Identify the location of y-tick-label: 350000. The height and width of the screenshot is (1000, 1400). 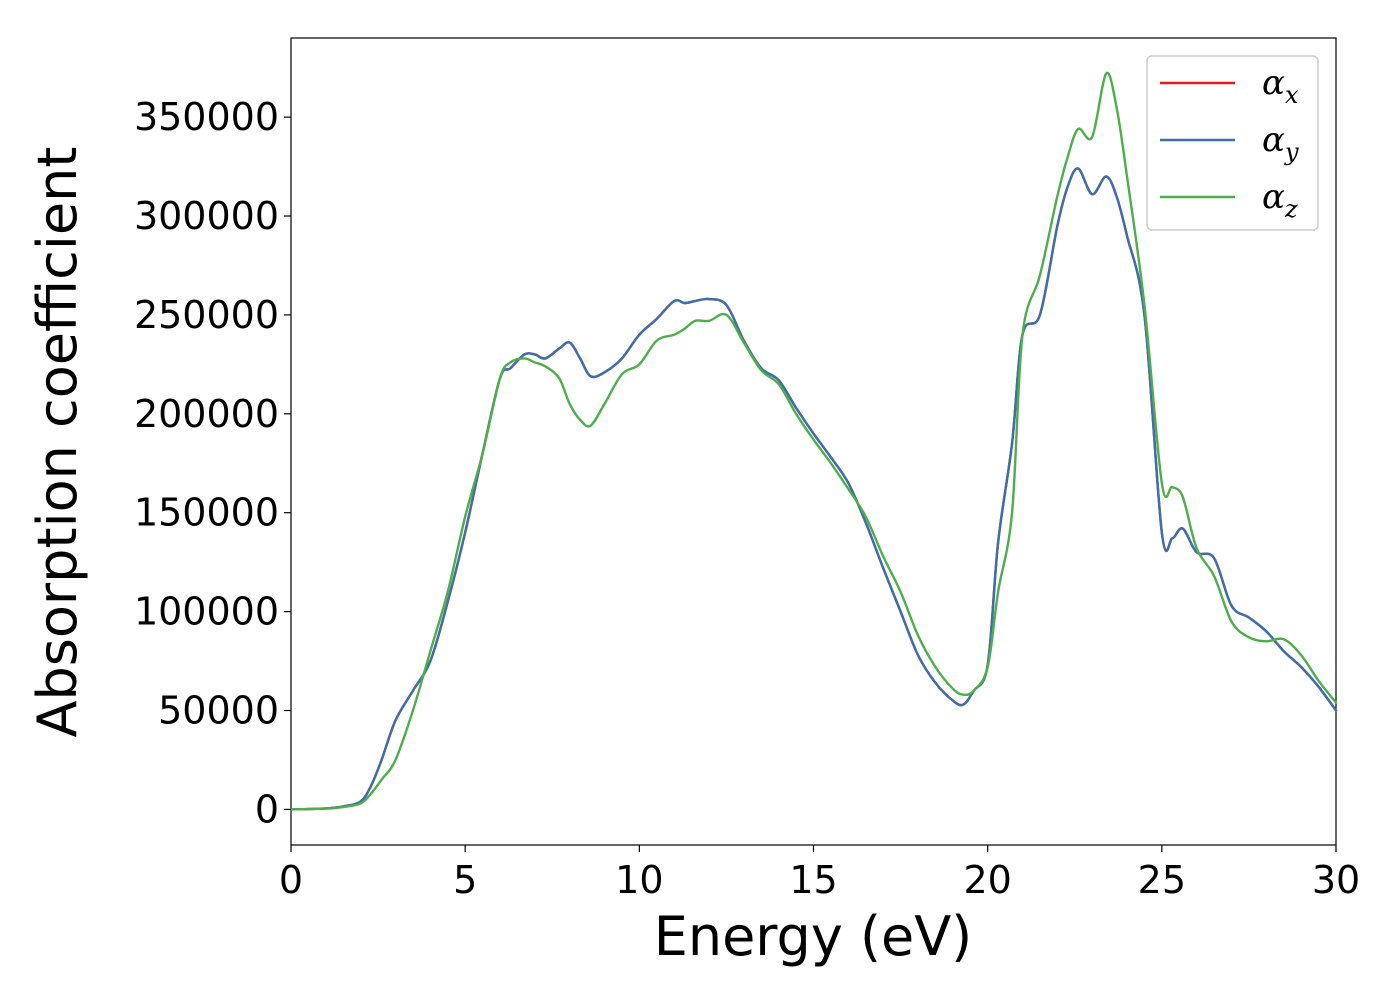
(206, 117).